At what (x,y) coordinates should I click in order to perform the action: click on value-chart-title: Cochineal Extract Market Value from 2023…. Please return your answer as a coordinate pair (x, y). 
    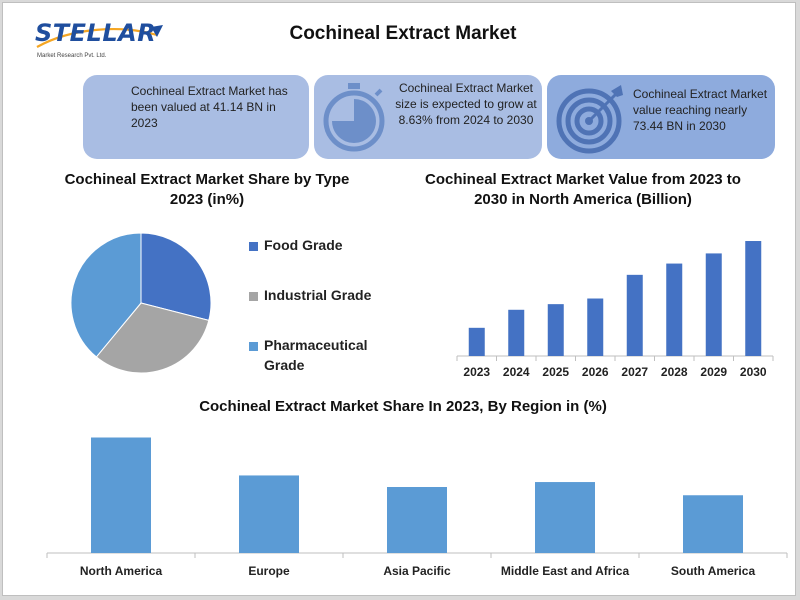
    Looking at the image, I should click on (583, 189).